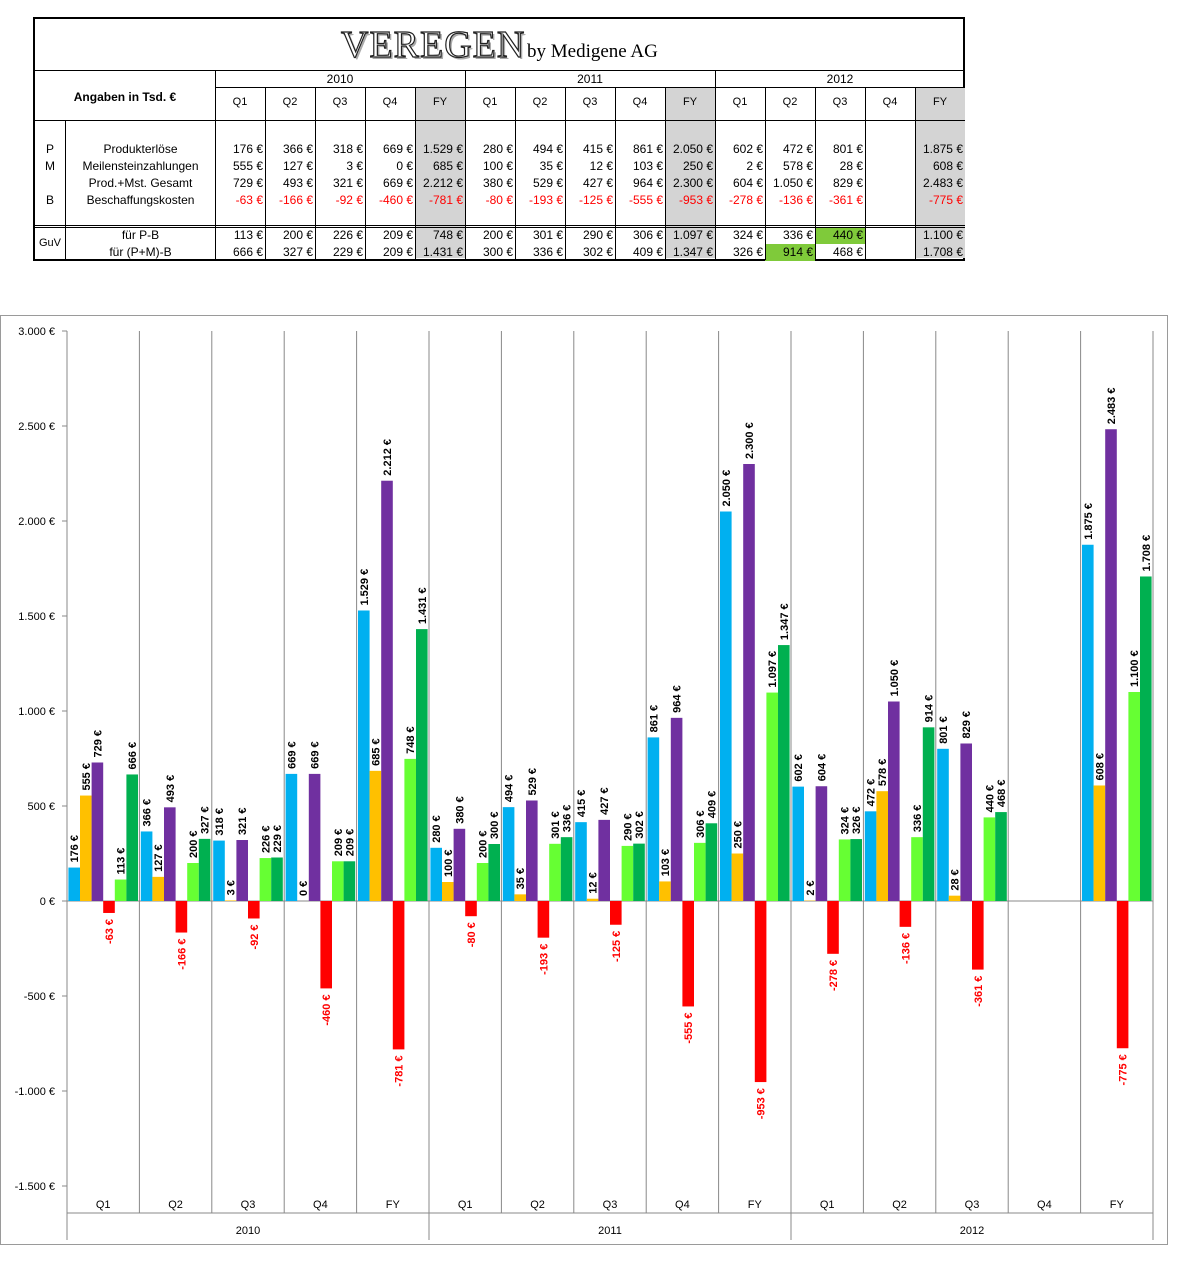  Describe the element at coordinates (347, 149) in the screenshot. I see `table-cell: 318 €` at that location.